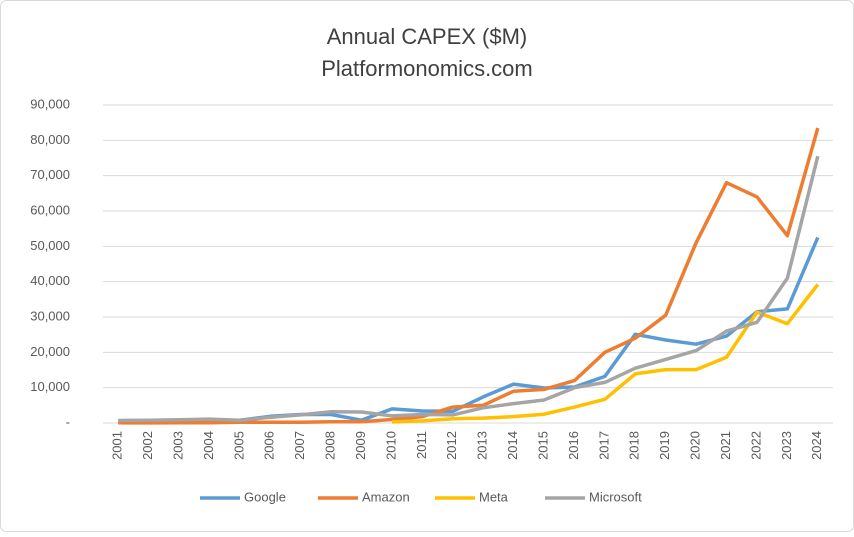 This screenshot has height=537, width=854. I want to click on x-tick-label: 2009, so click(360, 445).